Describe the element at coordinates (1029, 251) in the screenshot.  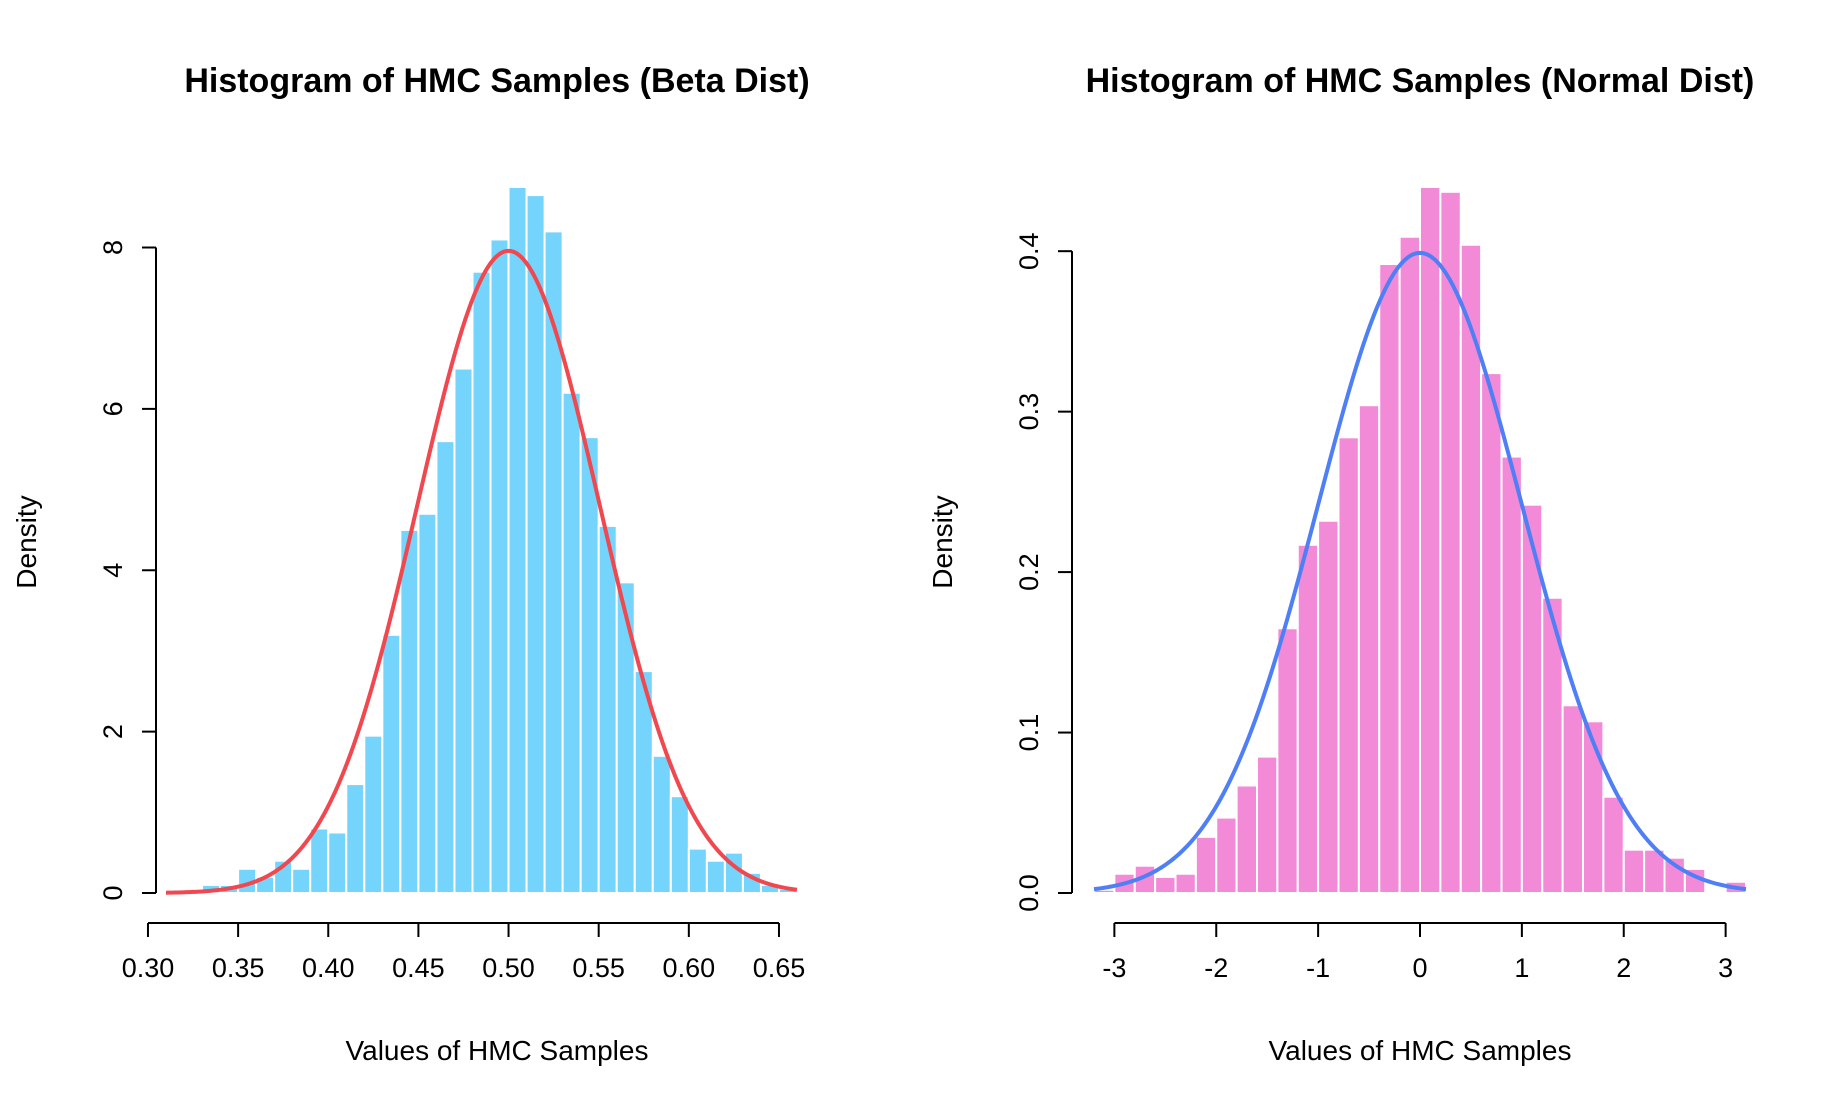
I see `normal-y-tick-label: 0.4` at that location.